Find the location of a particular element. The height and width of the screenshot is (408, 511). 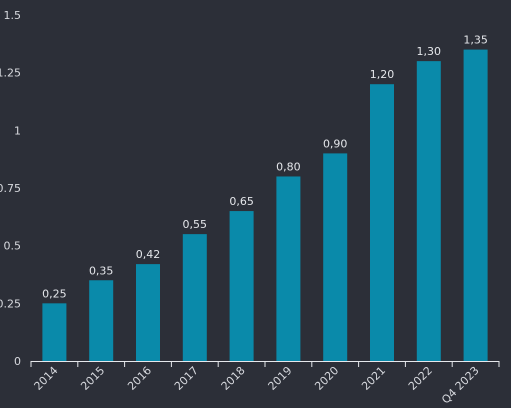

bar-2022 is located at coordinates (428, 211).